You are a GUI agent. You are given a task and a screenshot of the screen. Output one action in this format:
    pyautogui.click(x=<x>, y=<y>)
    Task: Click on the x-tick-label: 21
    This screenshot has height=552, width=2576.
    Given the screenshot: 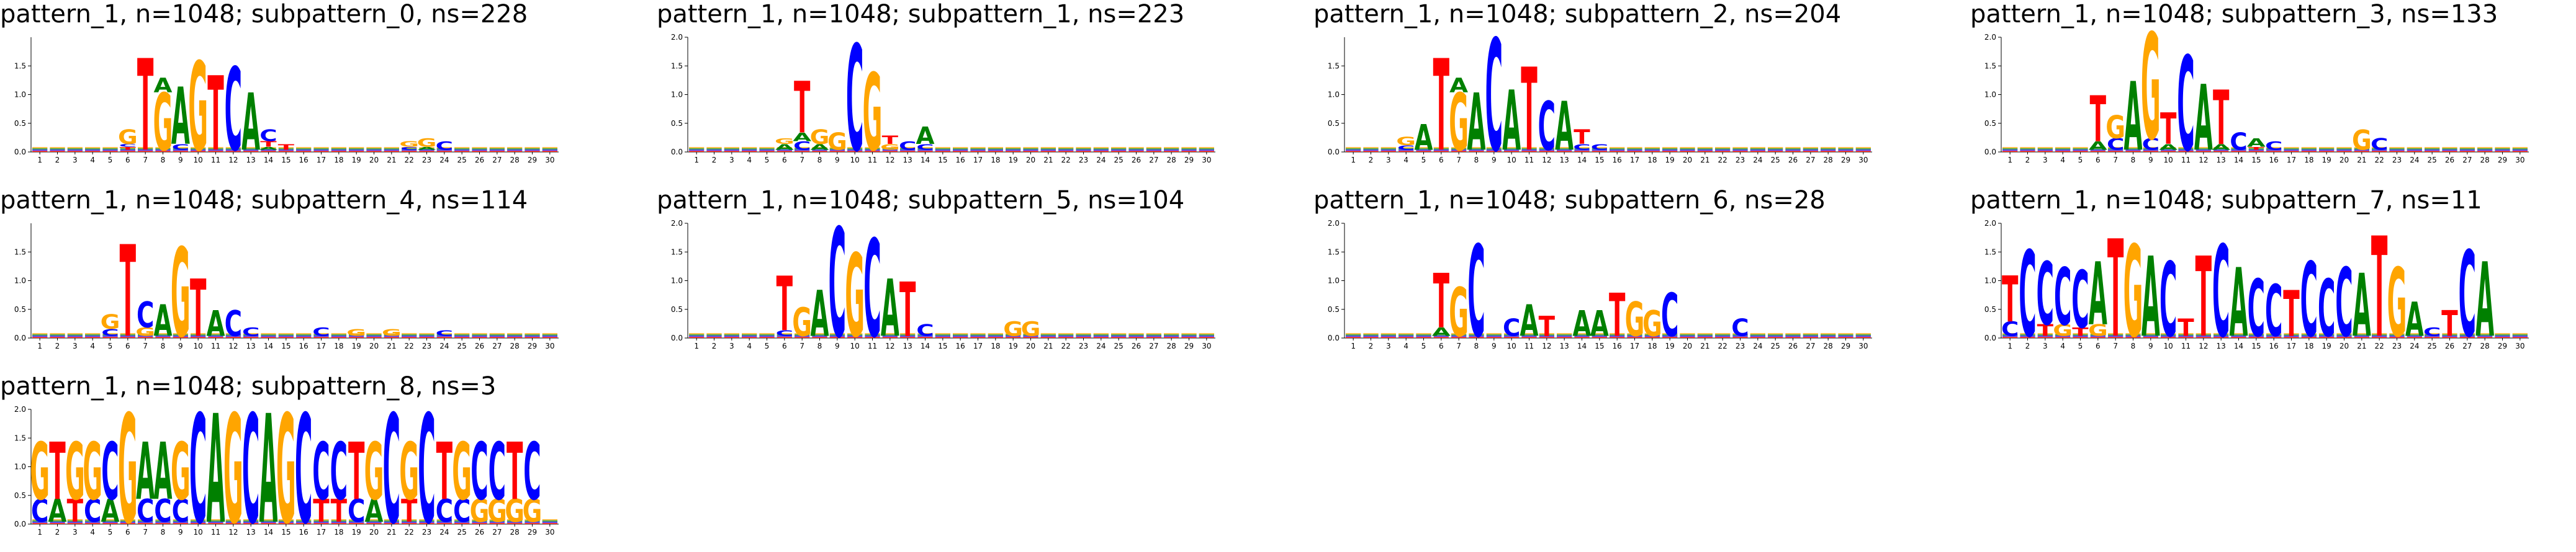 What is the action you would take?
    pyautogui.click(x=1048, y=160)
    